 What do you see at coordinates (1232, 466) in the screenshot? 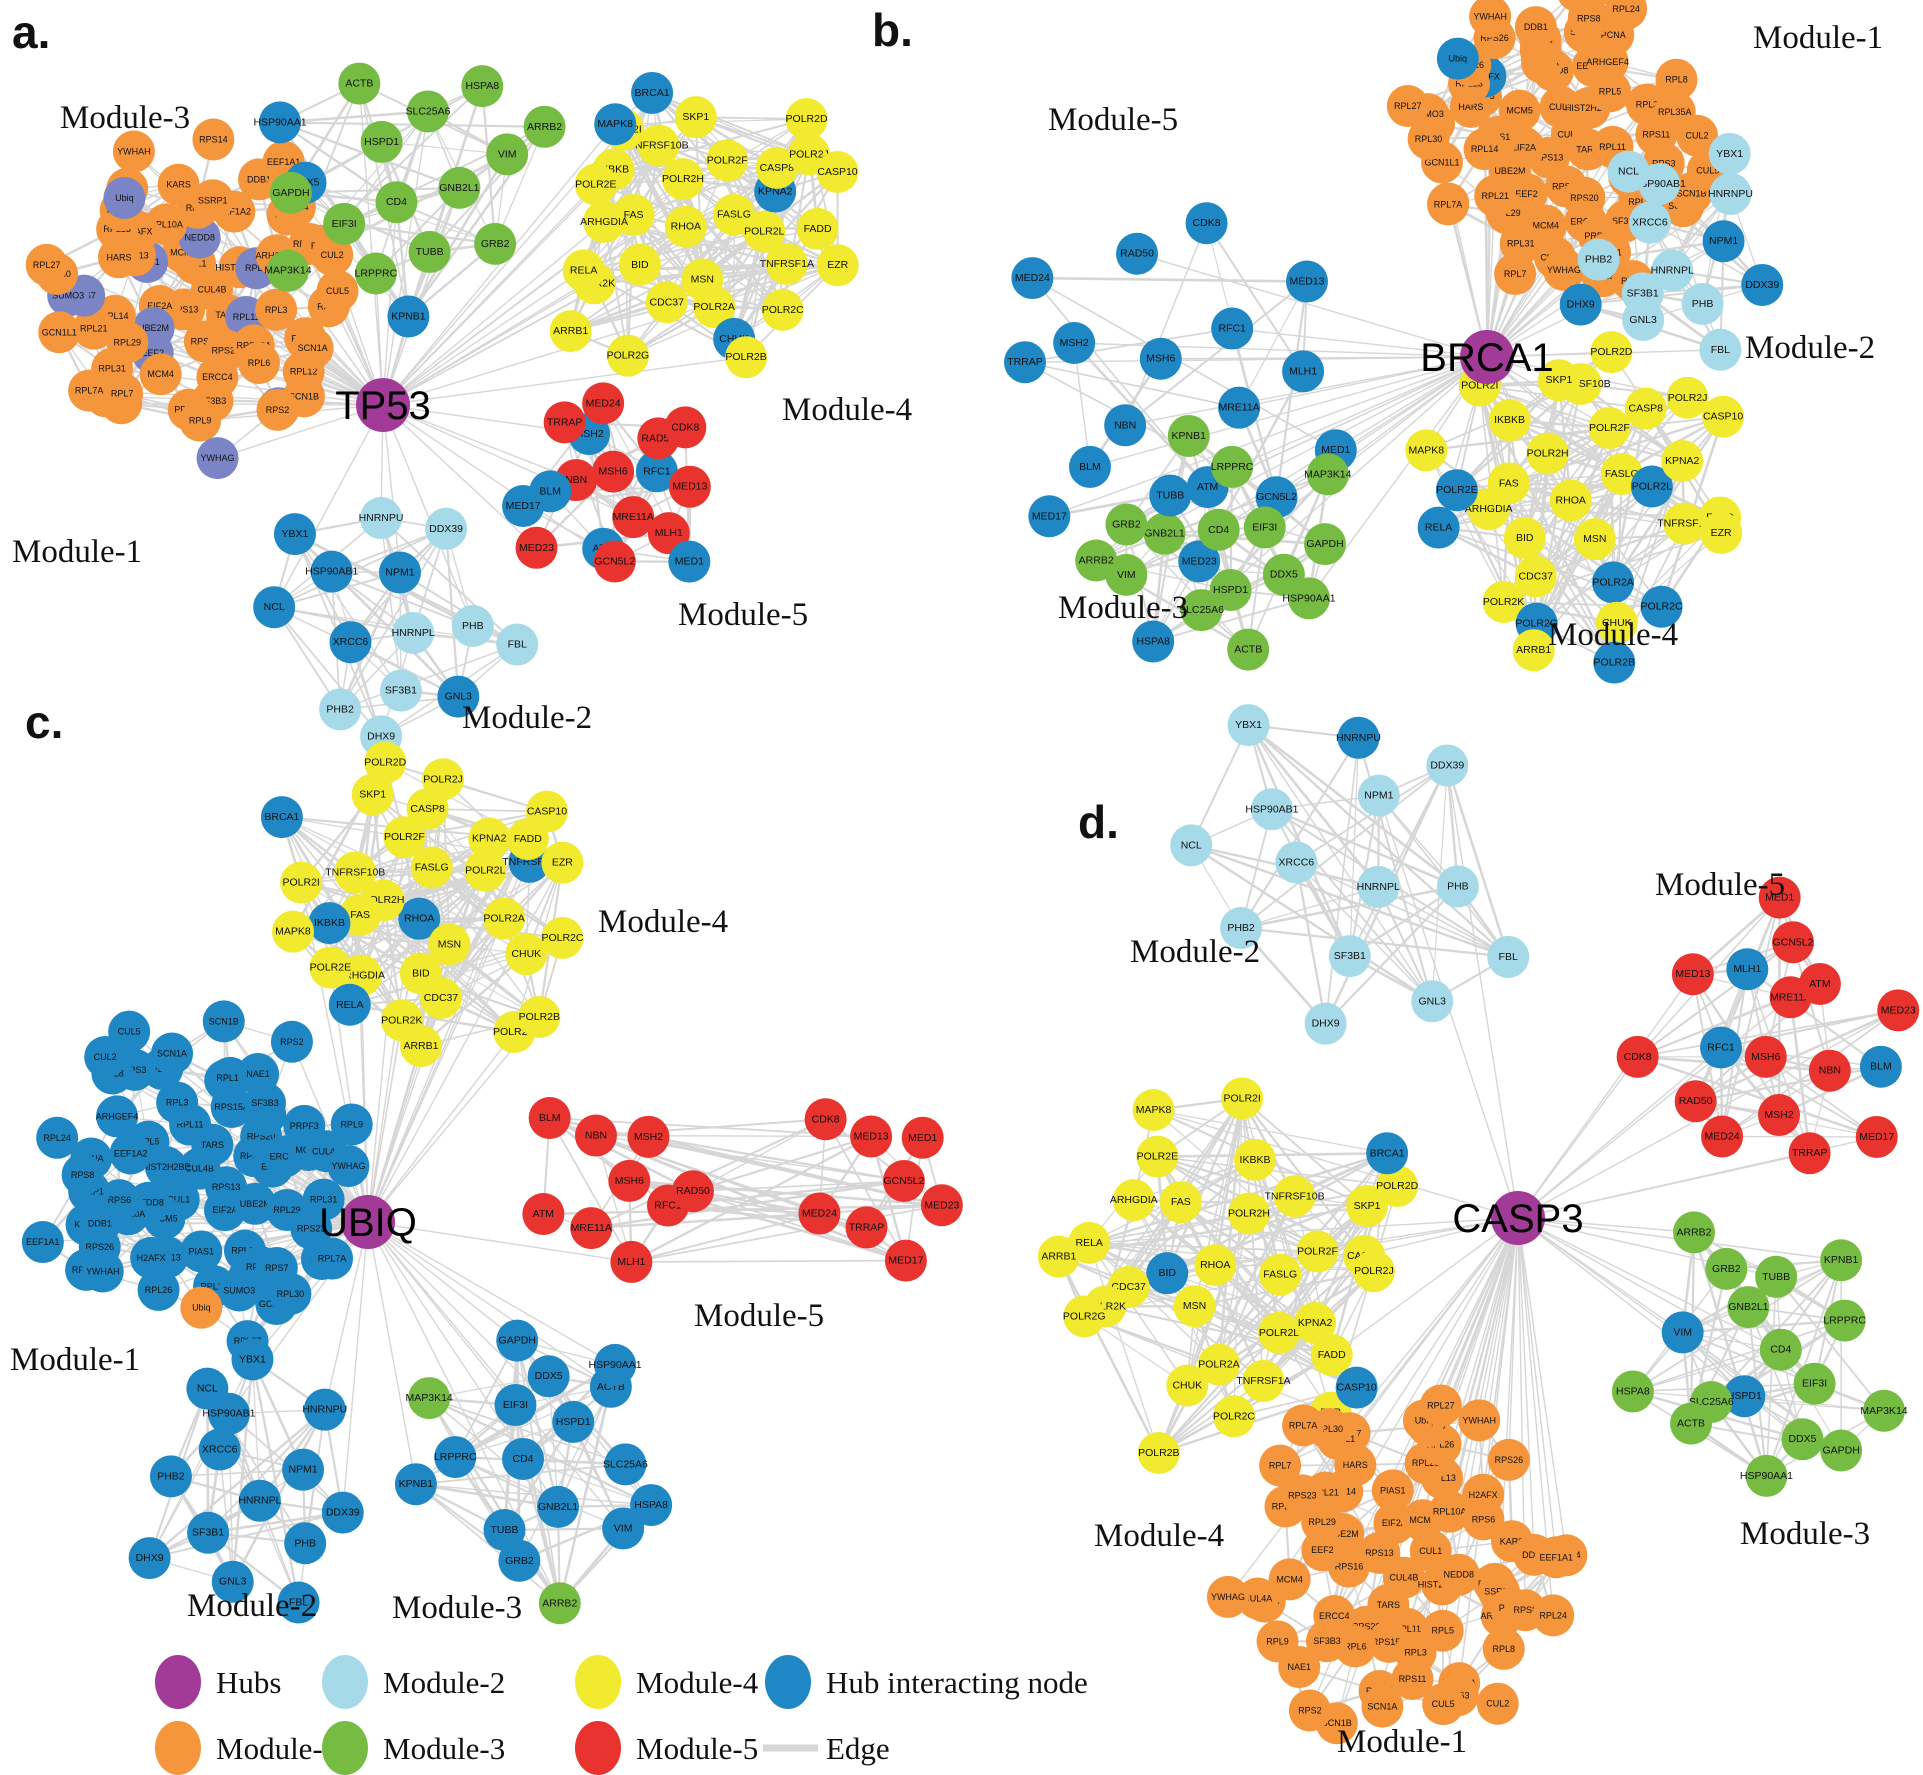
I see `node-circle-LRPPRC` at bounding box center [1232, 466].